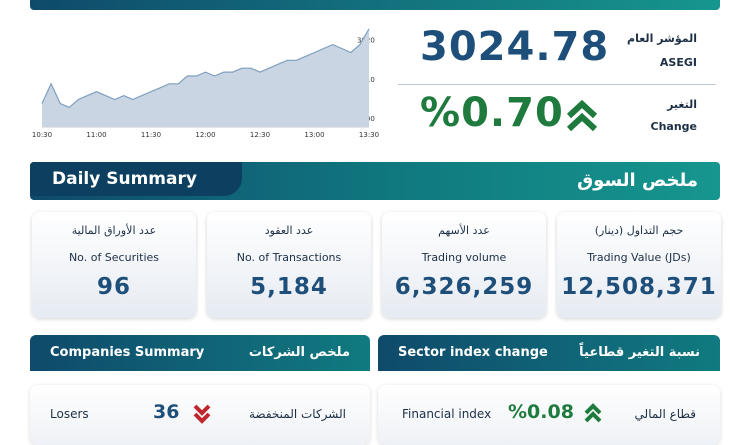 This screenshot has height=445, width=750. I want to click on card-value: 6,326,259, so click(464, 287).